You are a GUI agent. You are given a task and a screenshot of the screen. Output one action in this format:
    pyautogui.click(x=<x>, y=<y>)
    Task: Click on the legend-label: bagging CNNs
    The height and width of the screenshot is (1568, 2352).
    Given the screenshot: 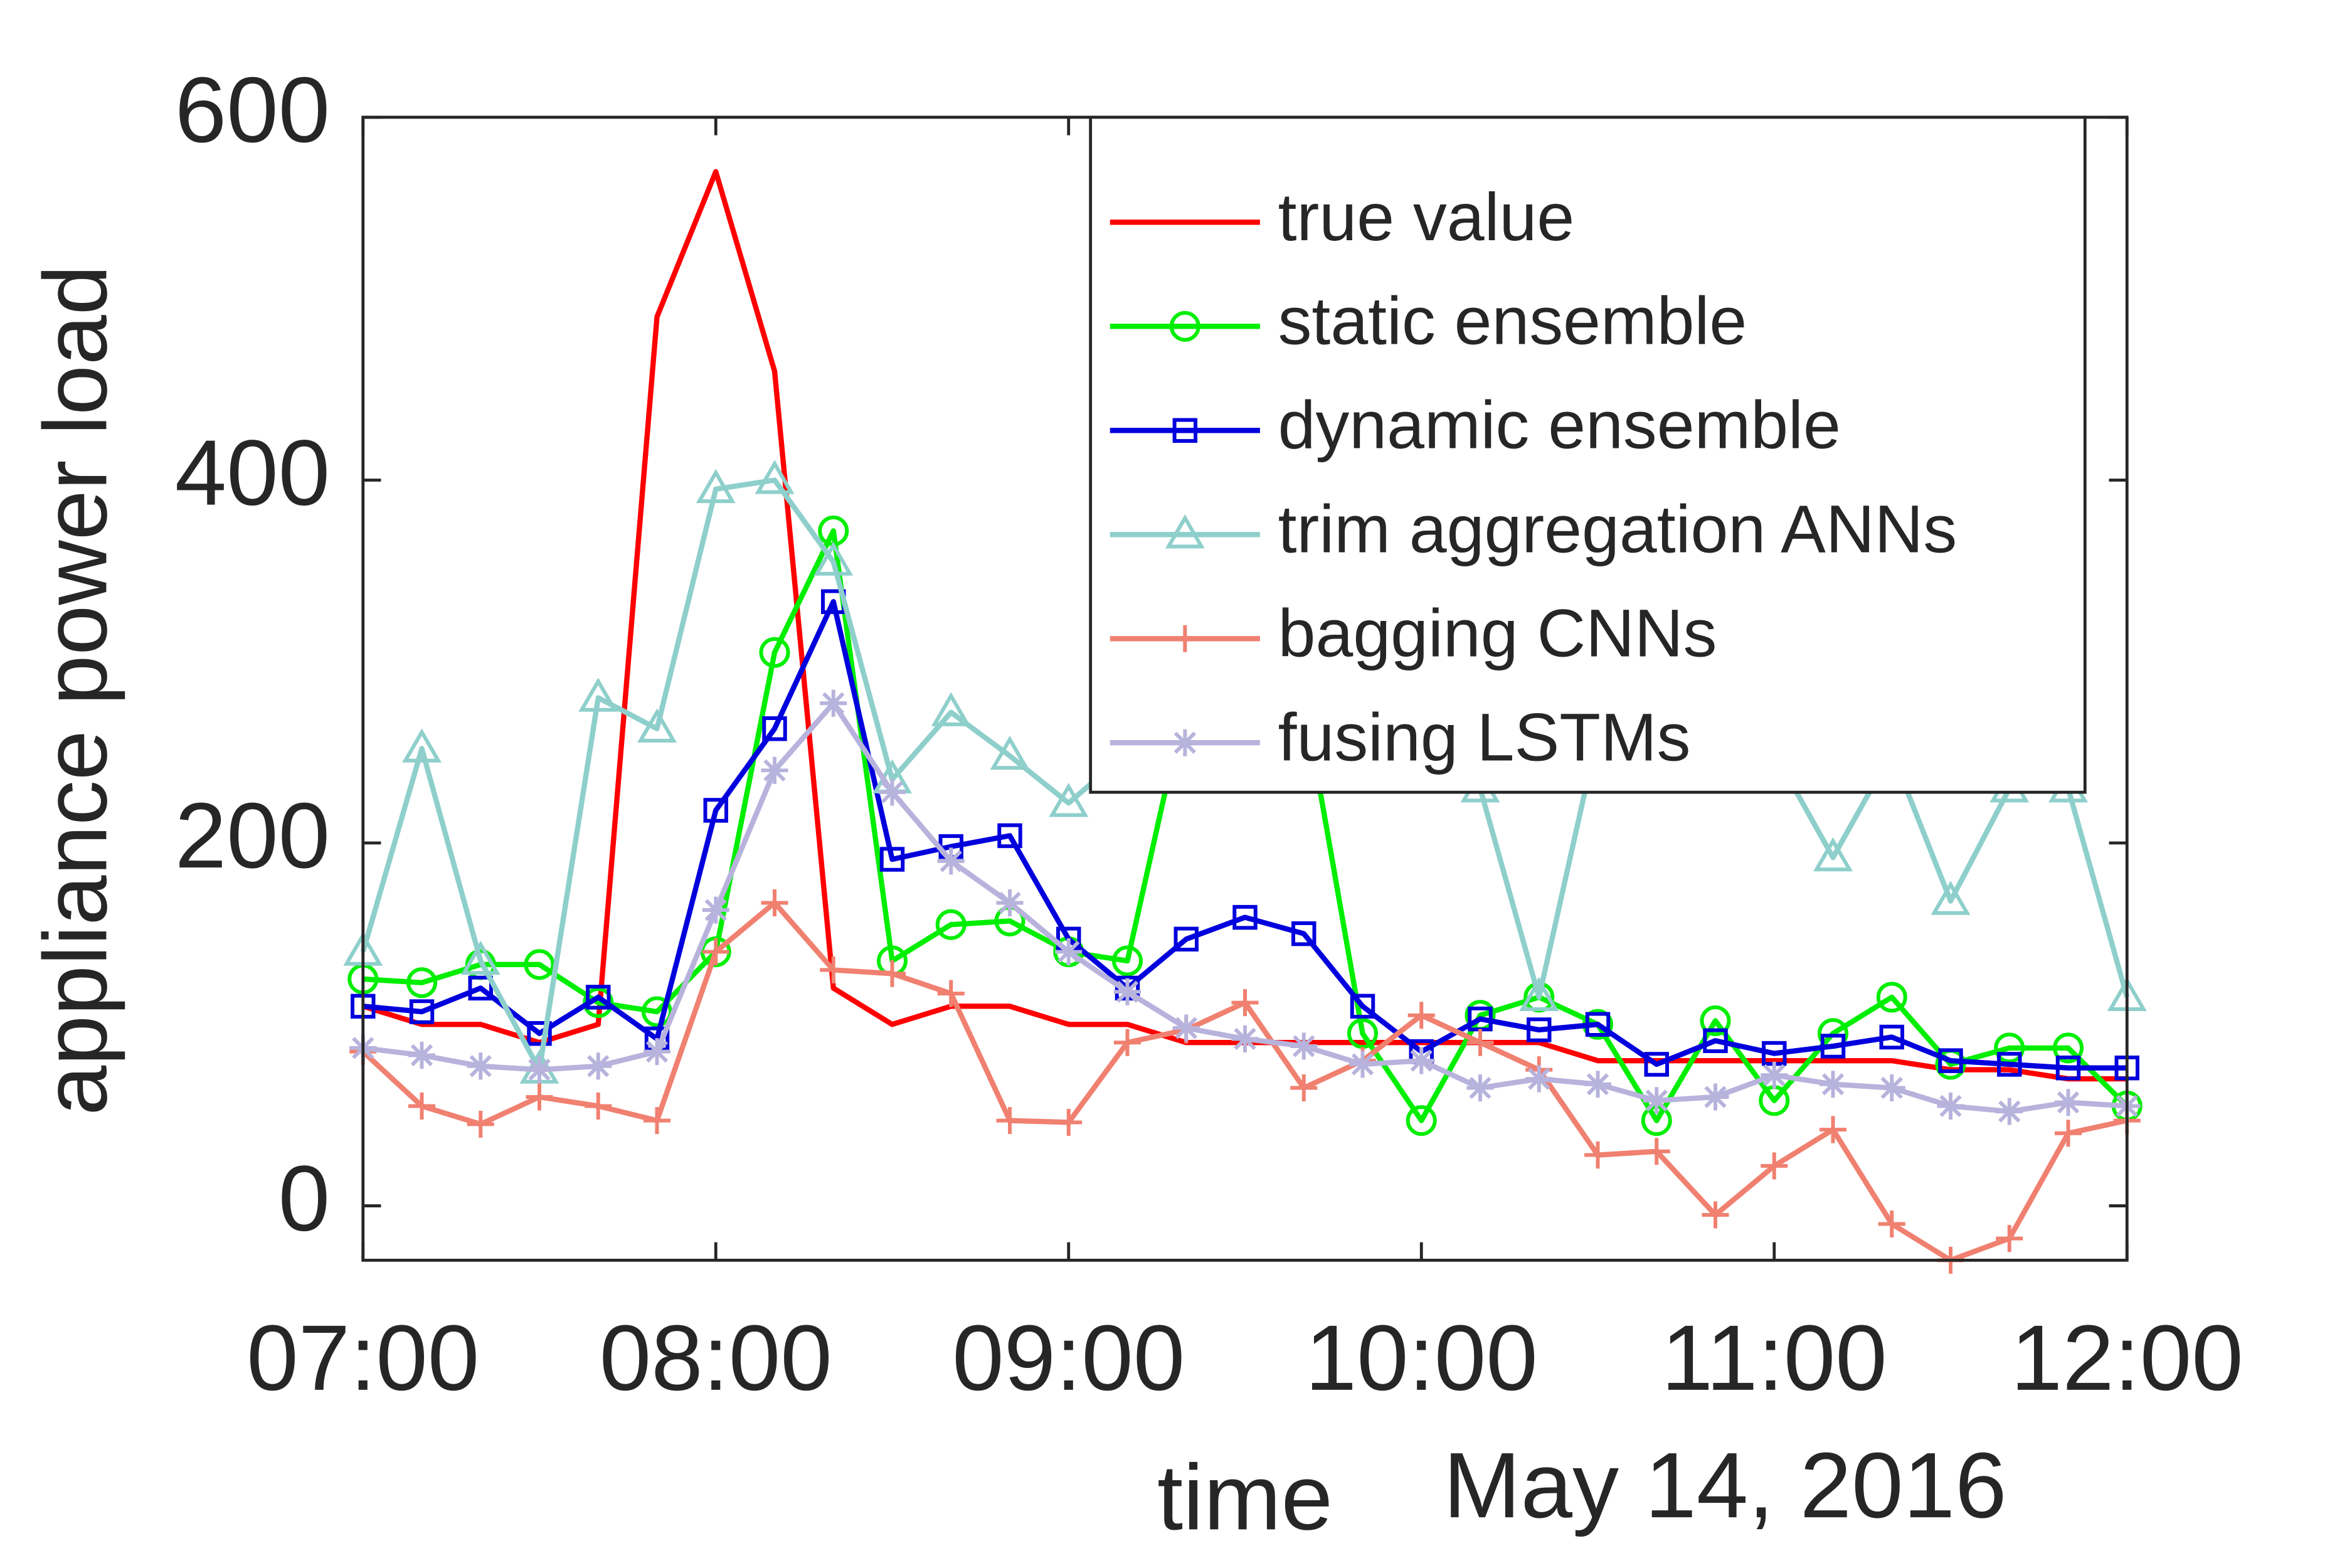 What is the action you would take?
    pyautogui.click(x=1497, y=633)
    